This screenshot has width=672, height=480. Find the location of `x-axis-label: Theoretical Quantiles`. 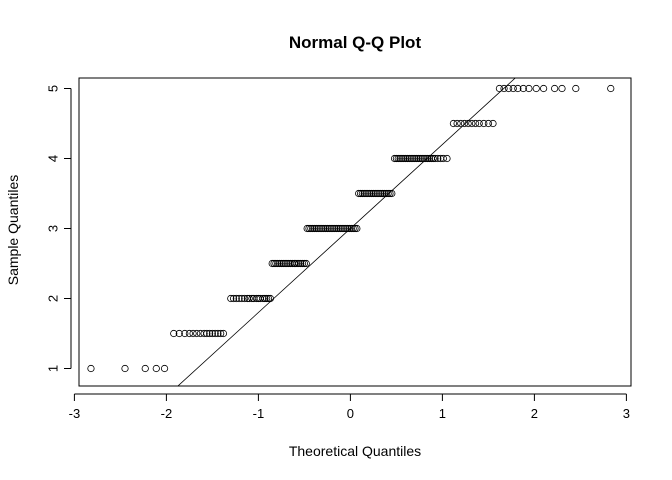

x-axis-label: Theoretical Quantiles is located at coordinates (355, 451).